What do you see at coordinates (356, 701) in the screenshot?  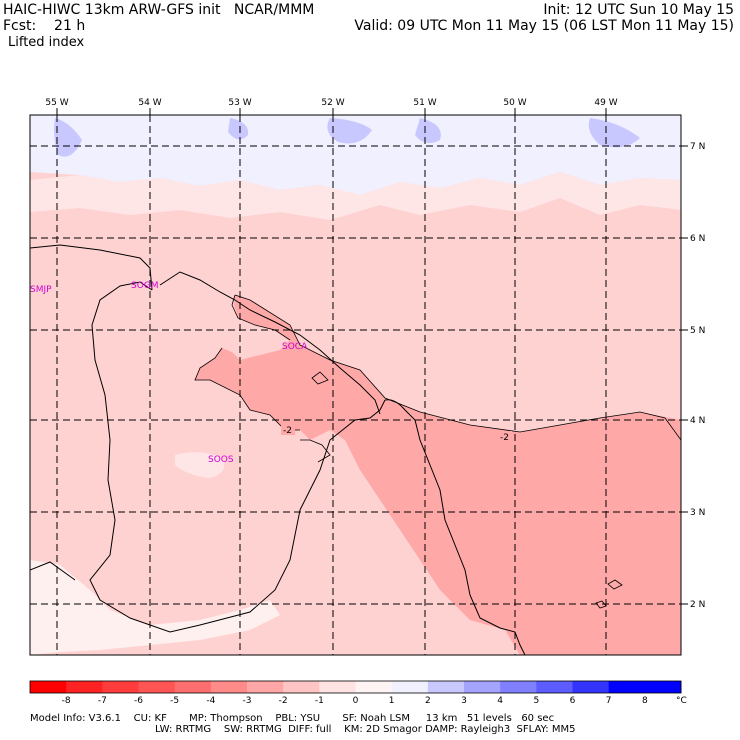 I see `colorbar-tick-label: 0` at bounding box center [356, 701].